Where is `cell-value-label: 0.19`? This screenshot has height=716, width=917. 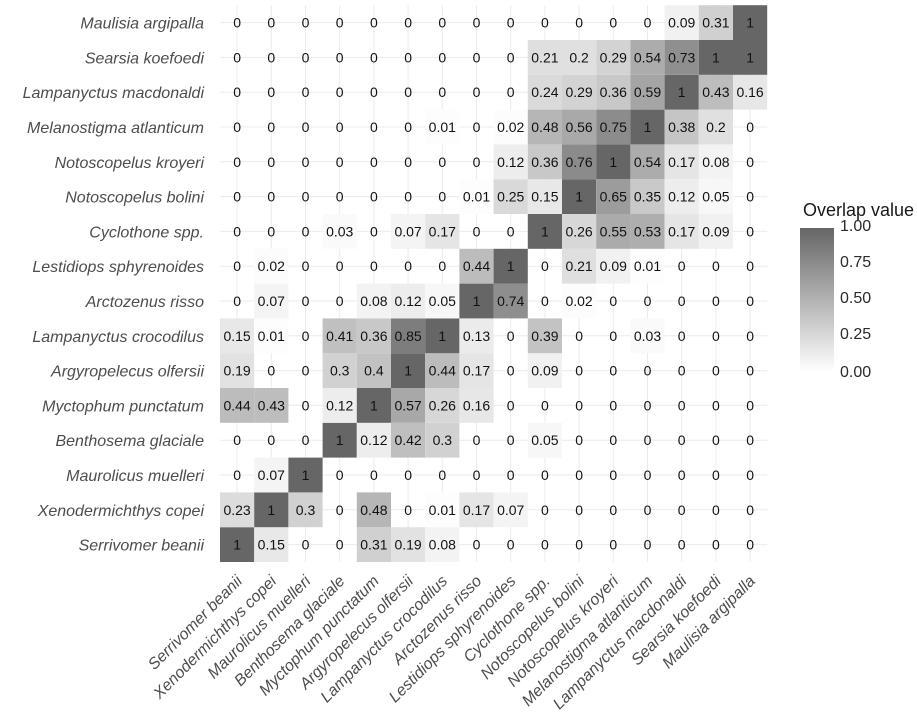 cell-value-label: 0.19 is located at coordinates (236, 371).